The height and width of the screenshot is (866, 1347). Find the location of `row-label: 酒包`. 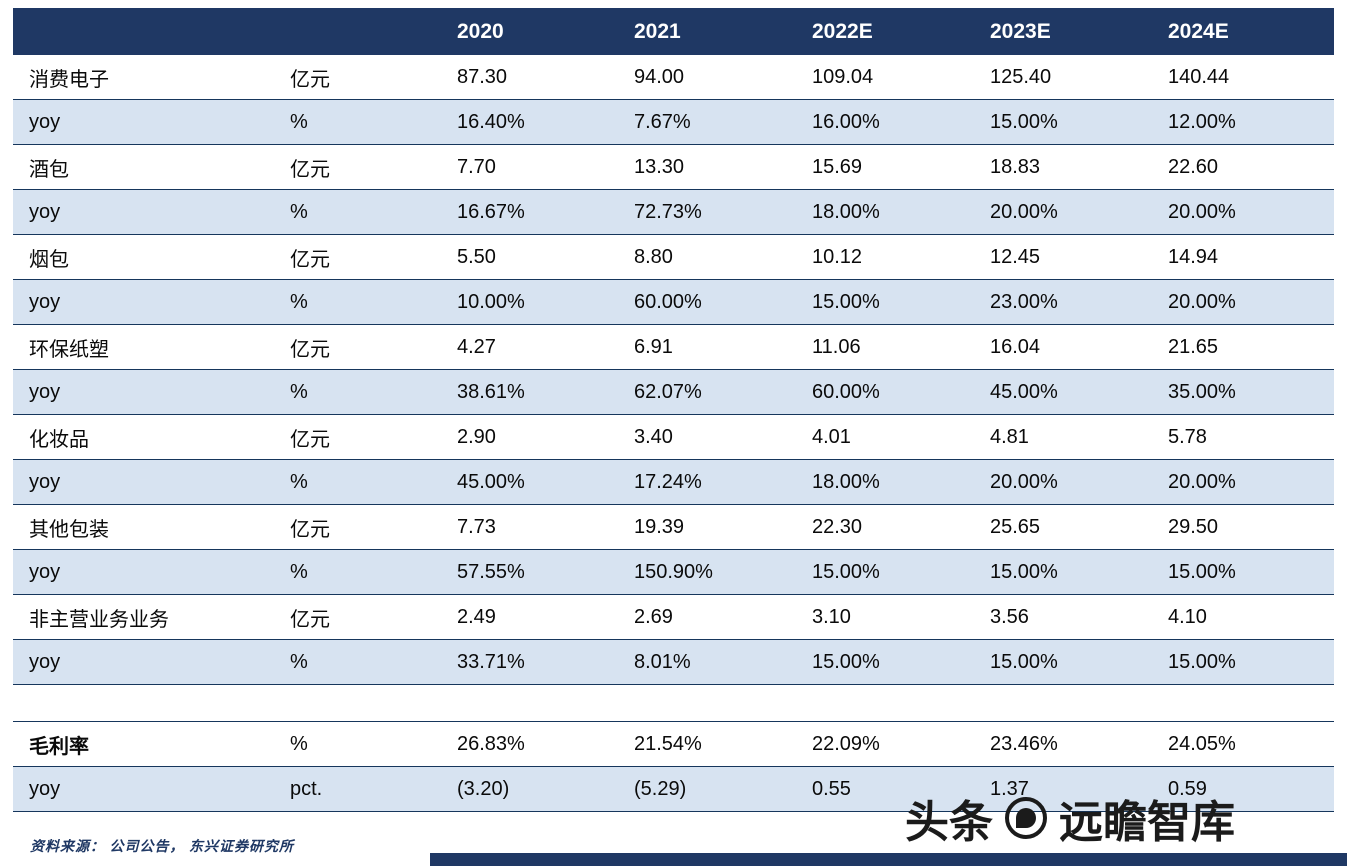

row-label: 酒包 is located at coordinates (145, 167).